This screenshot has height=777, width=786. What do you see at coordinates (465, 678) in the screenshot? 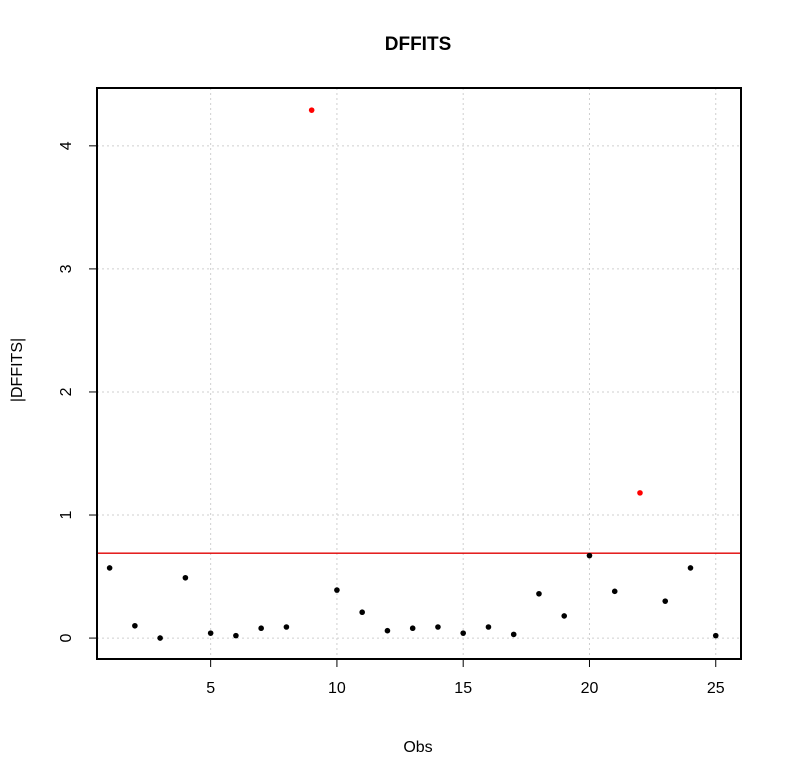
I see `x-axis: 5 10 15 20 25` at bounding box center [465, 678].